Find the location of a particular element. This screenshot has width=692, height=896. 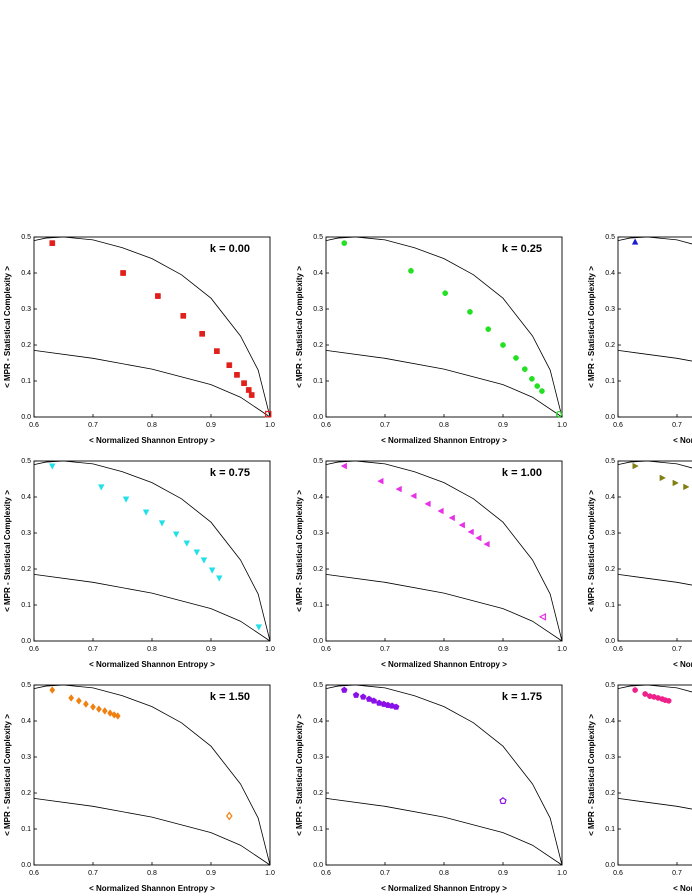

panel-title: k = 0.75 is located at coordinates (230, 473).